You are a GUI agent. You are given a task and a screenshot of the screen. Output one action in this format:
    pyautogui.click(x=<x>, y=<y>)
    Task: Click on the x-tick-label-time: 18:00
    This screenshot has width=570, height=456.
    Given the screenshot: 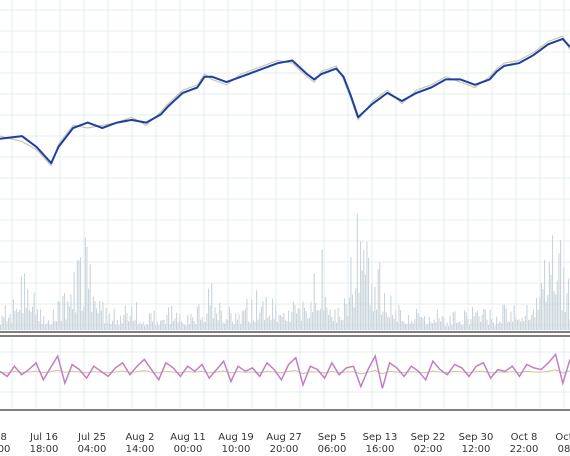 What is the action you would take?
    pyautogui.click(x=44, y=448)
    